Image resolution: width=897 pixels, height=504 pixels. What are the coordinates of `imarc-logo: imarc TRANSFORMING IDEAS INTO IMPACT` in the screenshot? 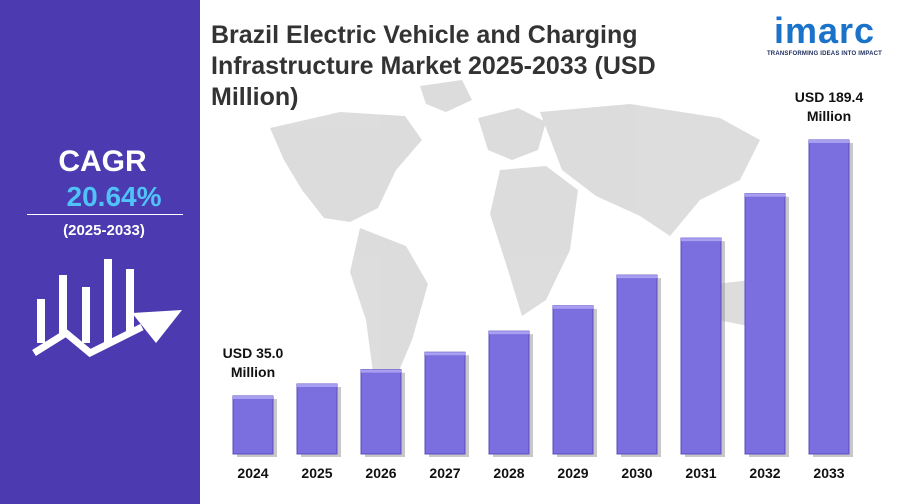 It's located at (824, 36).